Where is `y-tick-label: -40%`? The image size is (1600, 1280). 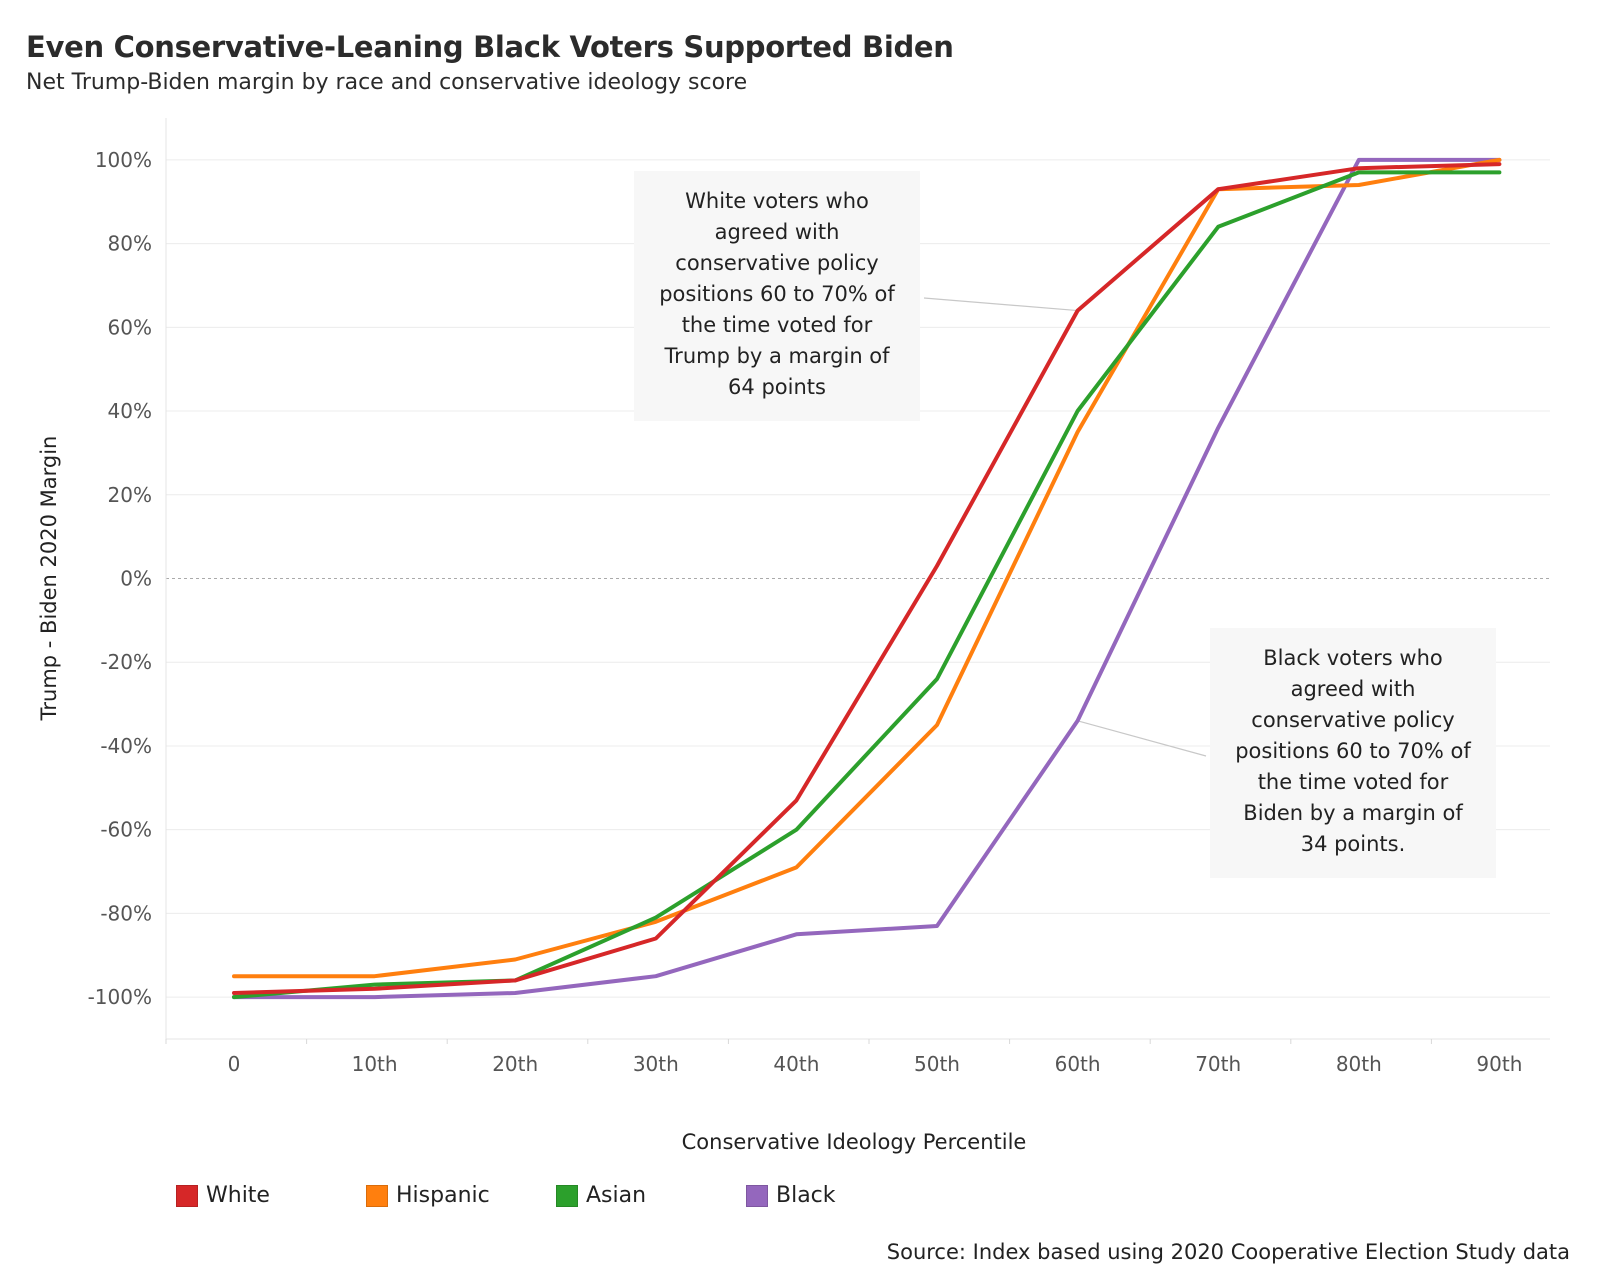 y-tick-label: -40% is located at coordinates (126, 746).